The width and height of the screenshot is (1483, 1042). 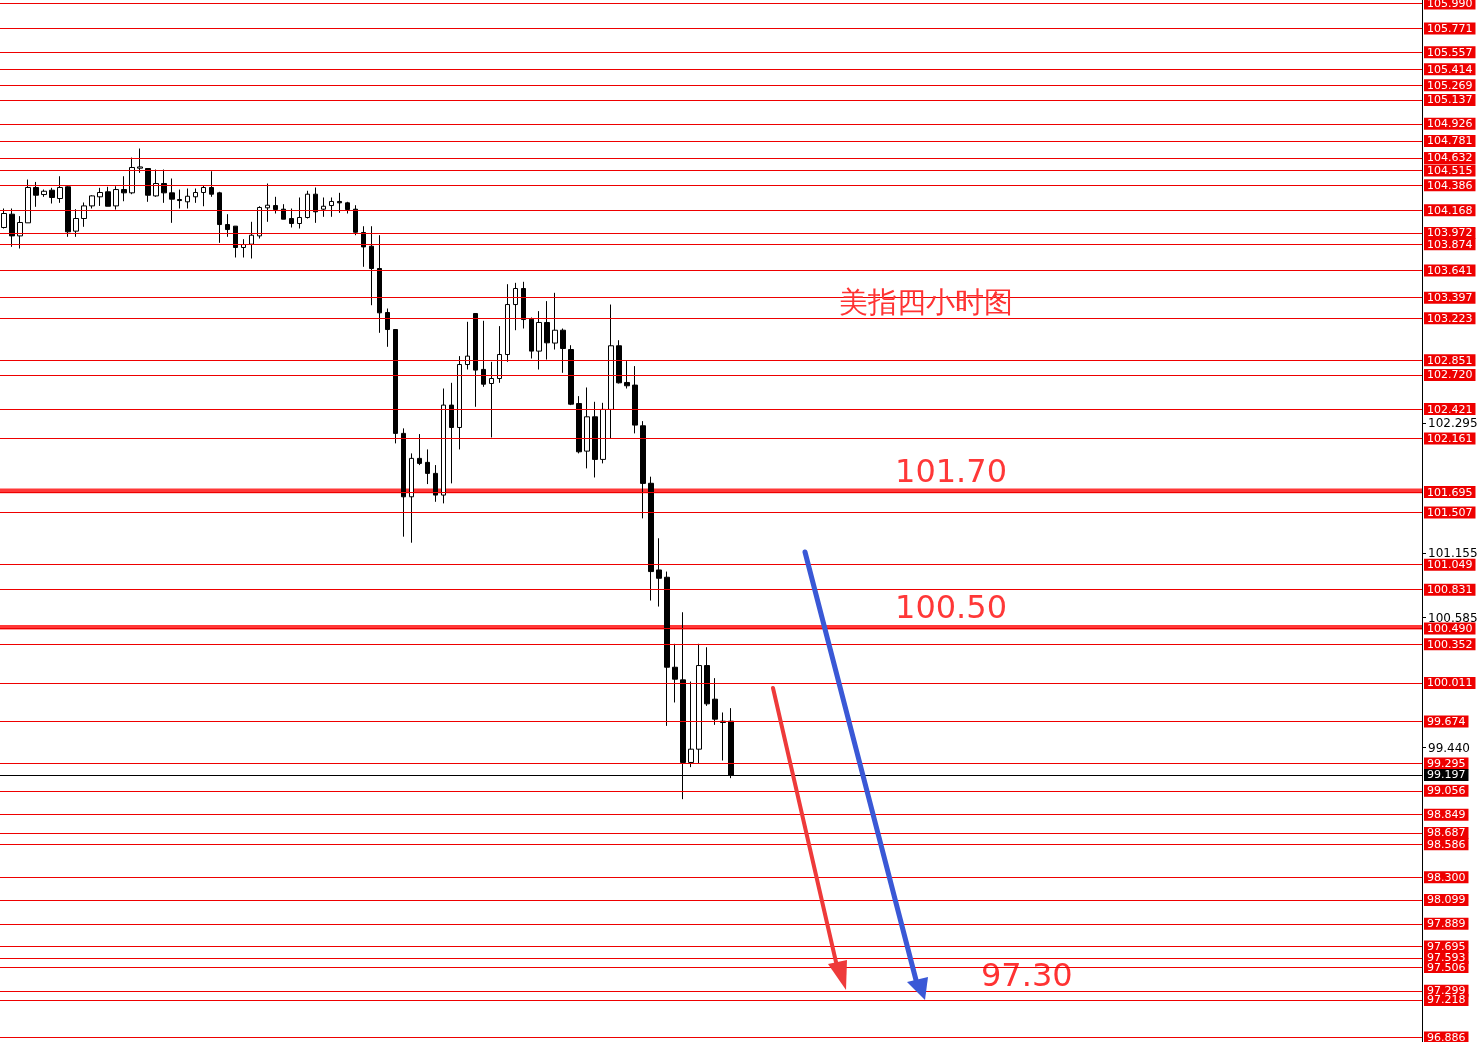 I want to click on ref-line-label: 102.851, so click(x=1450, y=360).